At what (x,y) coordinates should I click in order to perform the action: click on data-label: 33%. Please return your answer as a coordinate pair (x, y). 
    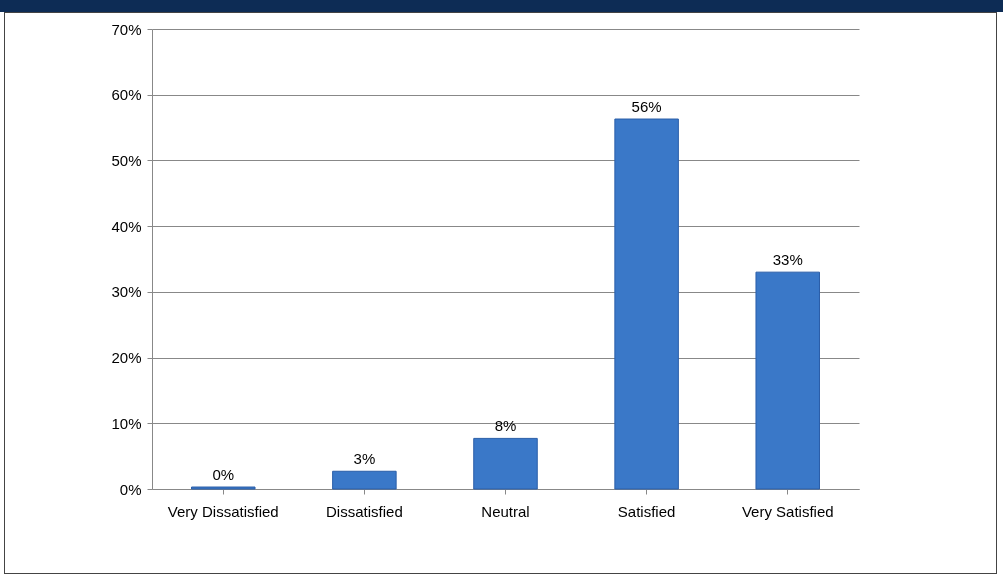
    Looking at the image, I should click on (787, 260).